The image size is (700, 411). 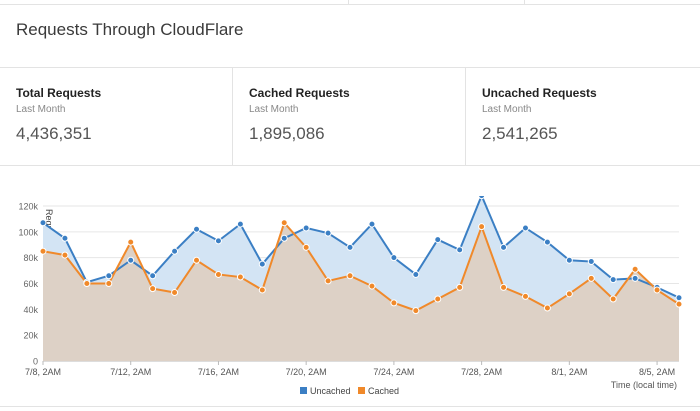 I want to click on stat-uncached-requests: Uncached Requests Last Month 2,541,265, so click(x=583, y=116).